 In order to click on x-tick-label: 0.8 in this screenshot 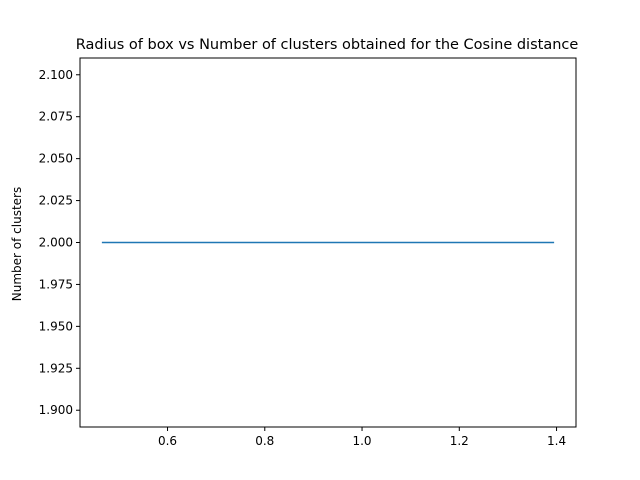, I will do `click(264, 441)`.